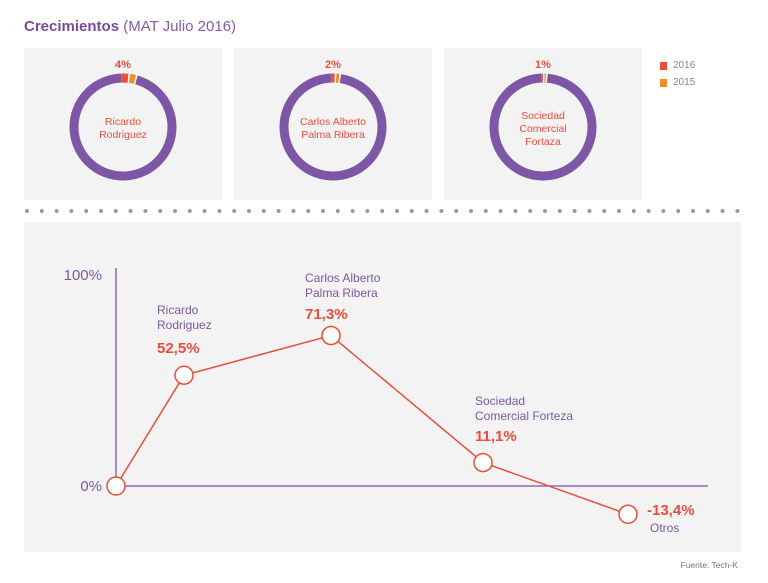 The width and height of the screenshot is (768, 583). I want to click on donut-label-2: Carlos Alberto Palma Ribera, so click(333, 129).